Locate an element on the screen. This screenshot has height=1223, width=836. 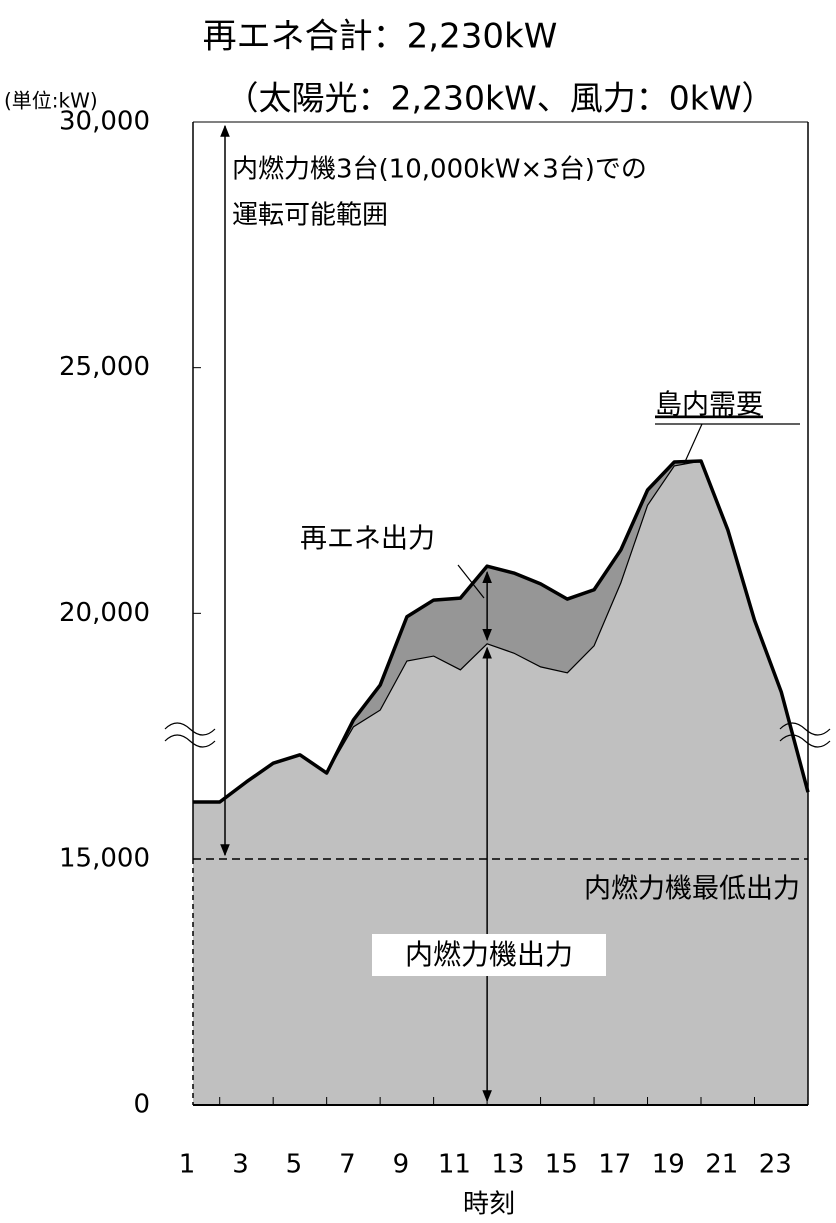
range-label: 運転可能範囲 is located at coordinates (310, 216).